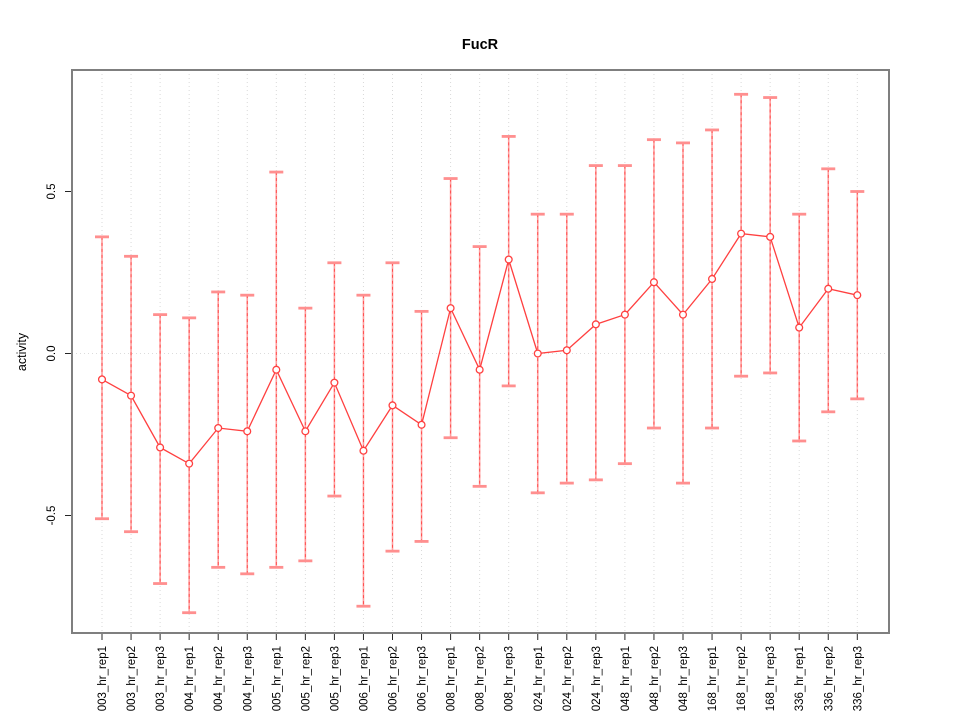 Image resolution: width=960 pixels, height=720 pixels. I want to click on x-tick-label: 003_hr_rep1, so click(103, 678).